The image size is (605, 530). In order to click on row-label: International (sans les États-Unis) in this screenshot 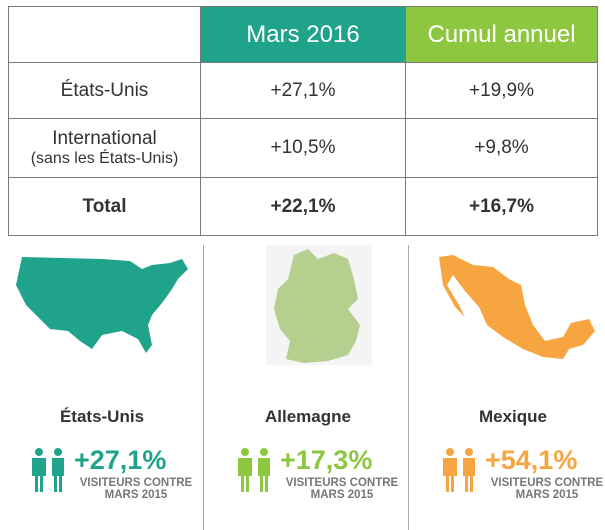, I will do `click(104, 148)`.